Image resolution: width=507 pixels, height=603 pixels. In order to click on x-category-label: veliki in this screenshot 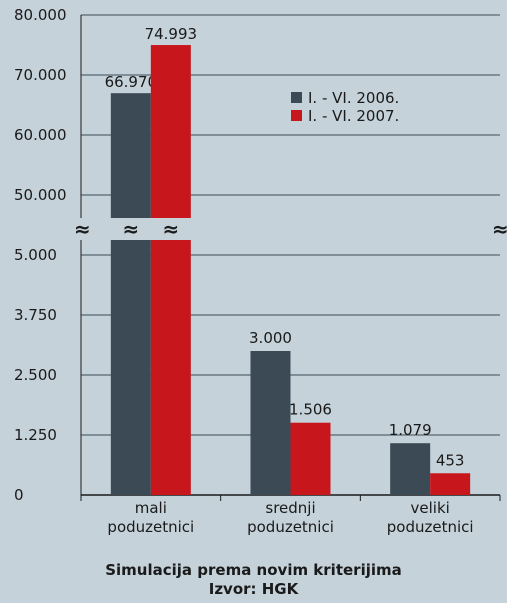, I will do `click(430, 508)`.